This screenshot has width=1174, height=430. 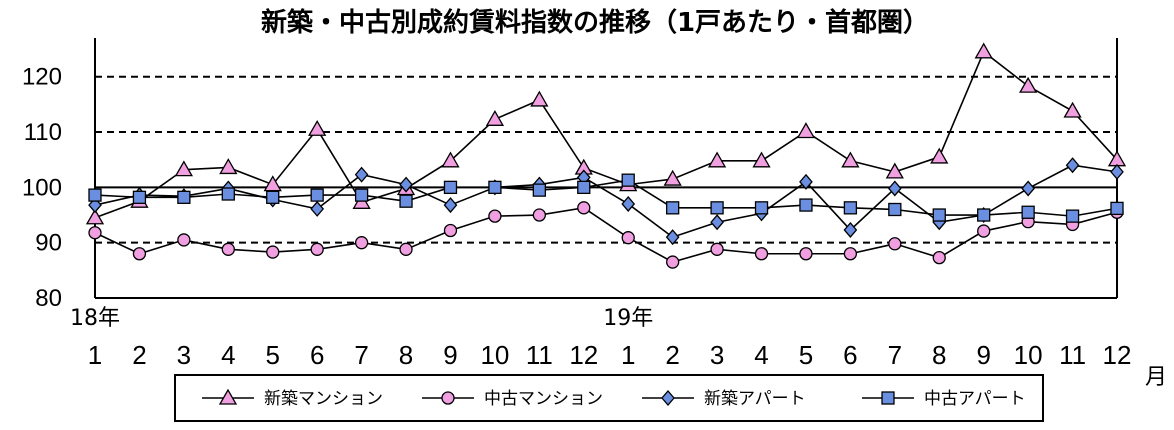 I want to click on y-tick-100: 100, so click(x=42, y=187).